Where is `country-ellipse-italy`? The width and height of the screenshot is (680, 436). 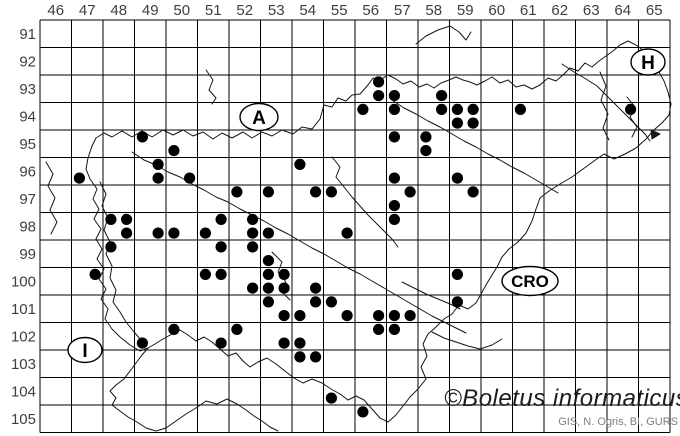
country-ellipse-italy is located at coordinates (85, 350).